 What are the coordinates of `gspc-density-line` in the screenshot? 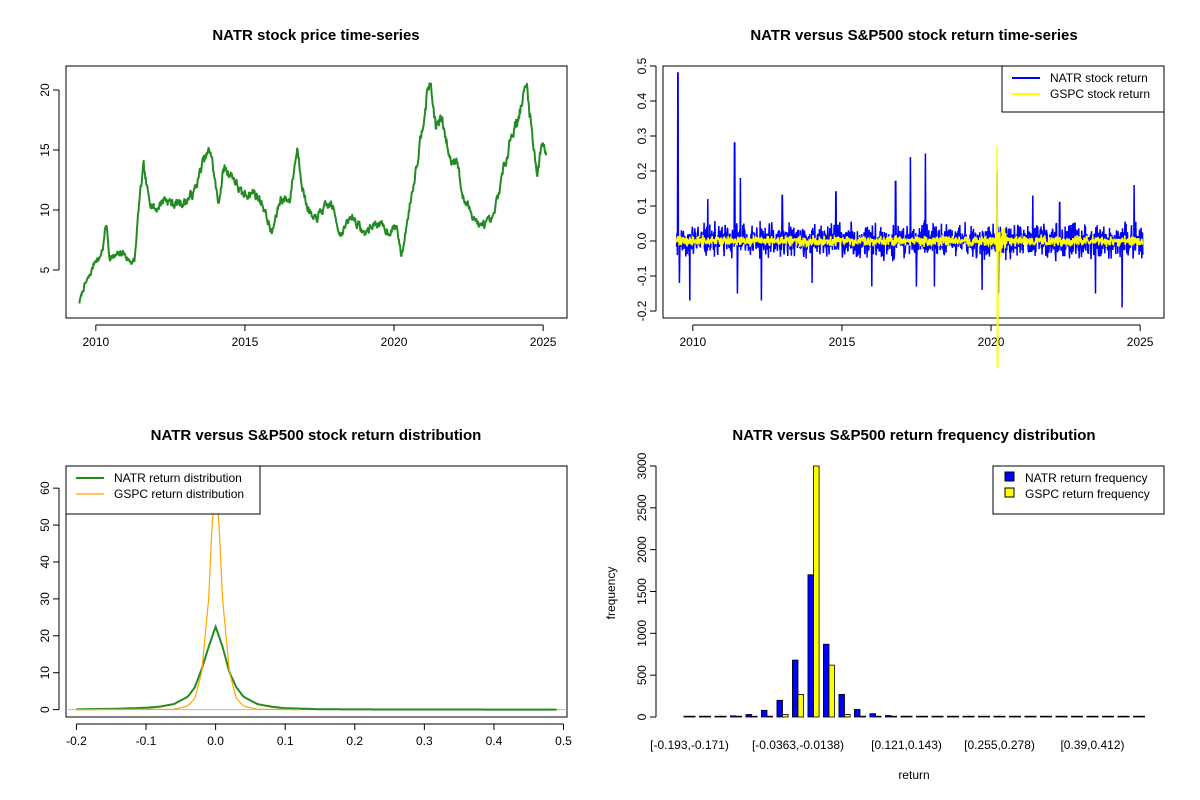 It's located at (188, 601).